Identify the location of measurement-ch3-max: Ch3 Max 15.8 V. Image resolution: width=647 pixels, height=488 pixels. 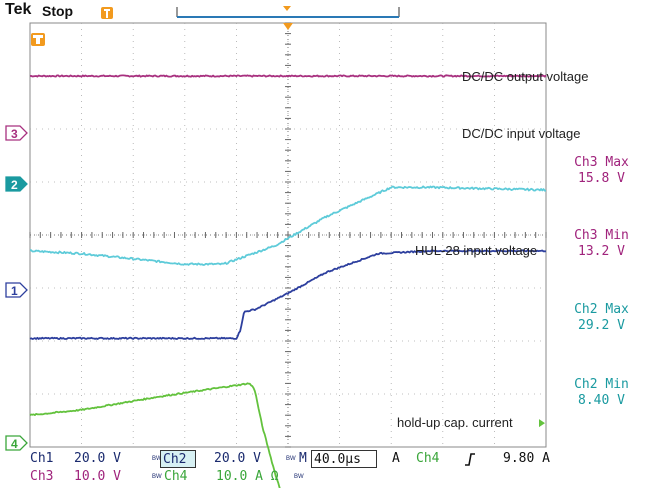
(601, 171).